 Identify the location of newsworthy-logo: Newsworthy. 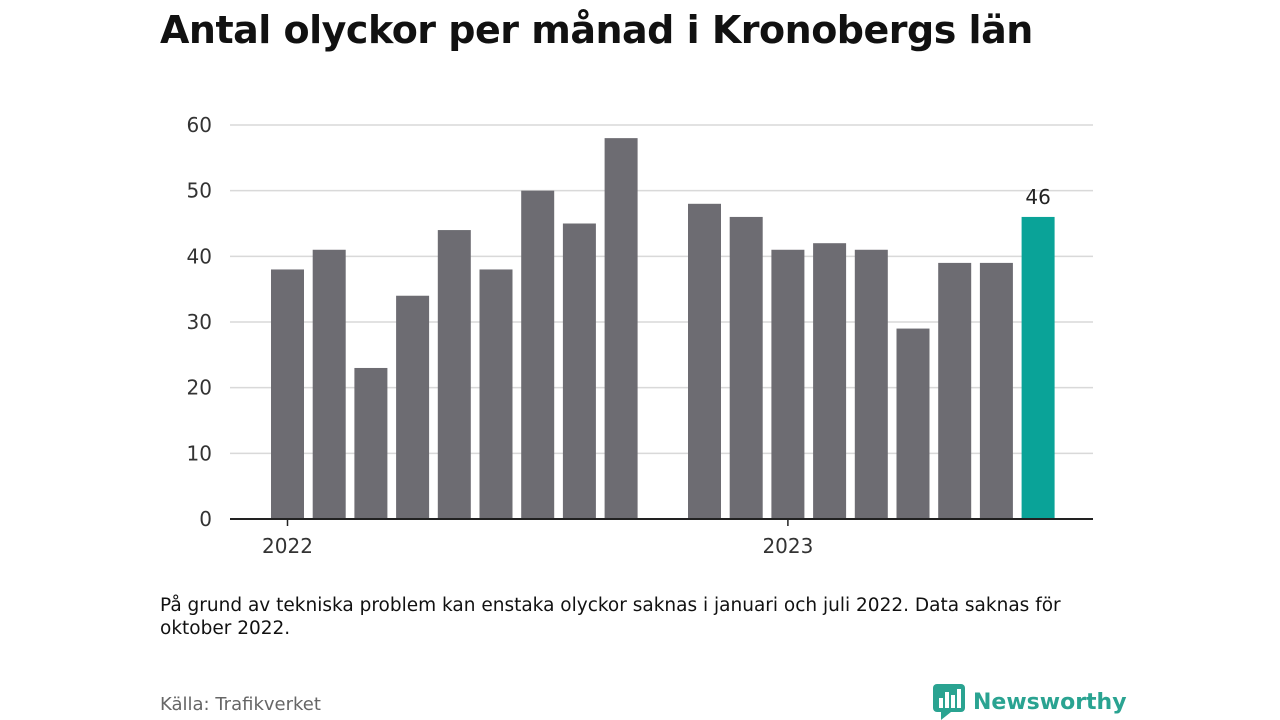
(1030, 702).